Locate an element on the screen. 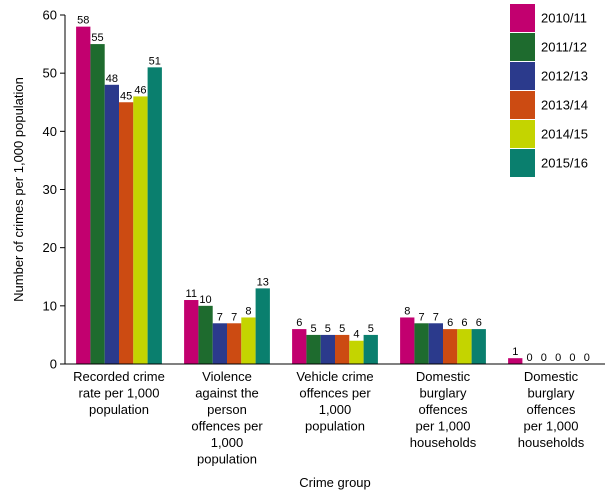 This screenshot has height=494, width=614. data-label: 46 is located at coordinates (140, 90).